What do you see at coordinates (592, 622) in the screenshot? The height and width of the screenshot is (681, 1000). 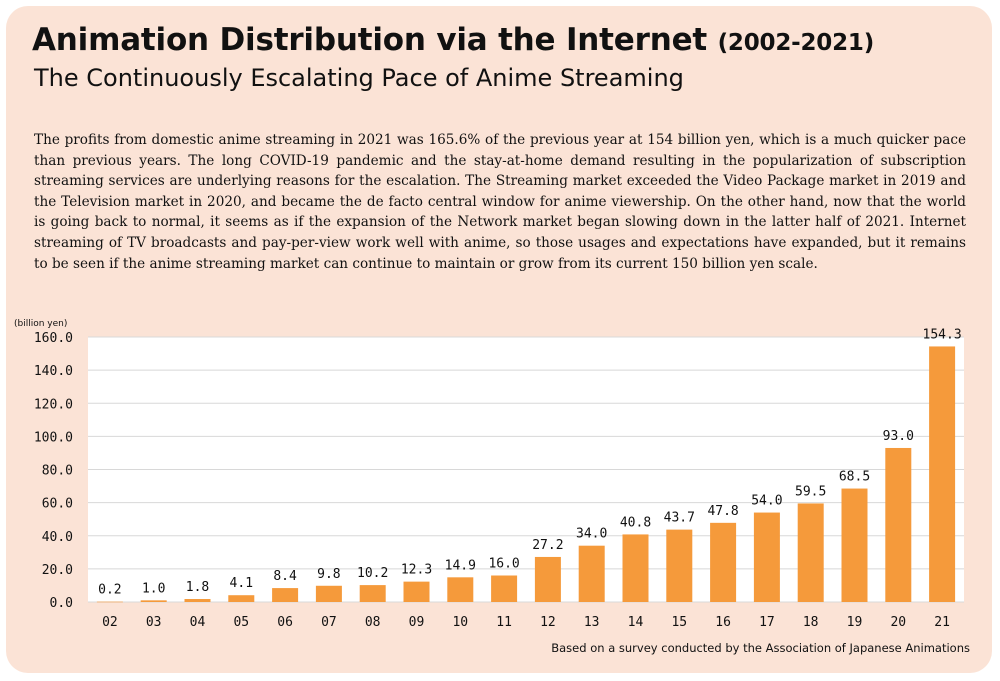 I see `x-tick-label: 13` at bounding box center [592, 622].